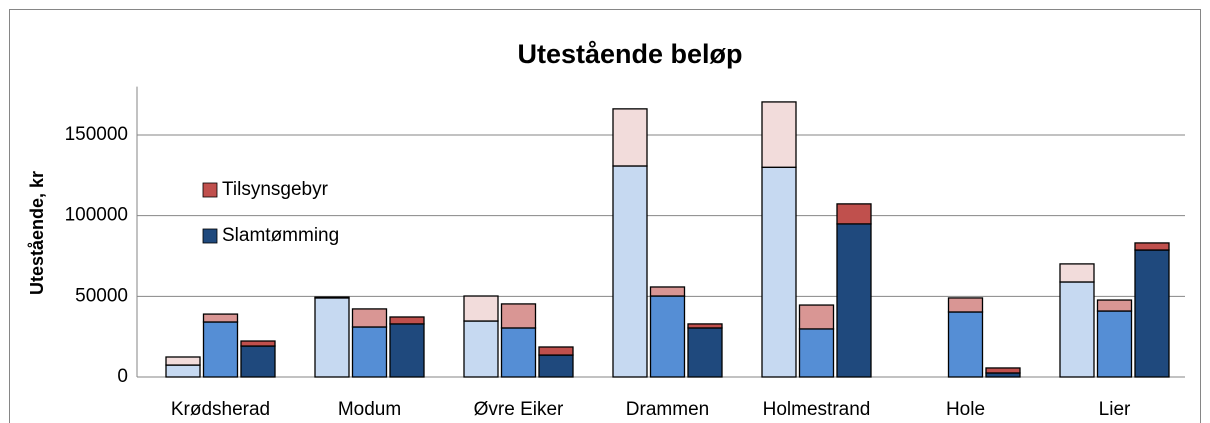  Describe the element at coordinates (280, 235) in the screenshot. I see `legend-label: Slamtømming` at that location.